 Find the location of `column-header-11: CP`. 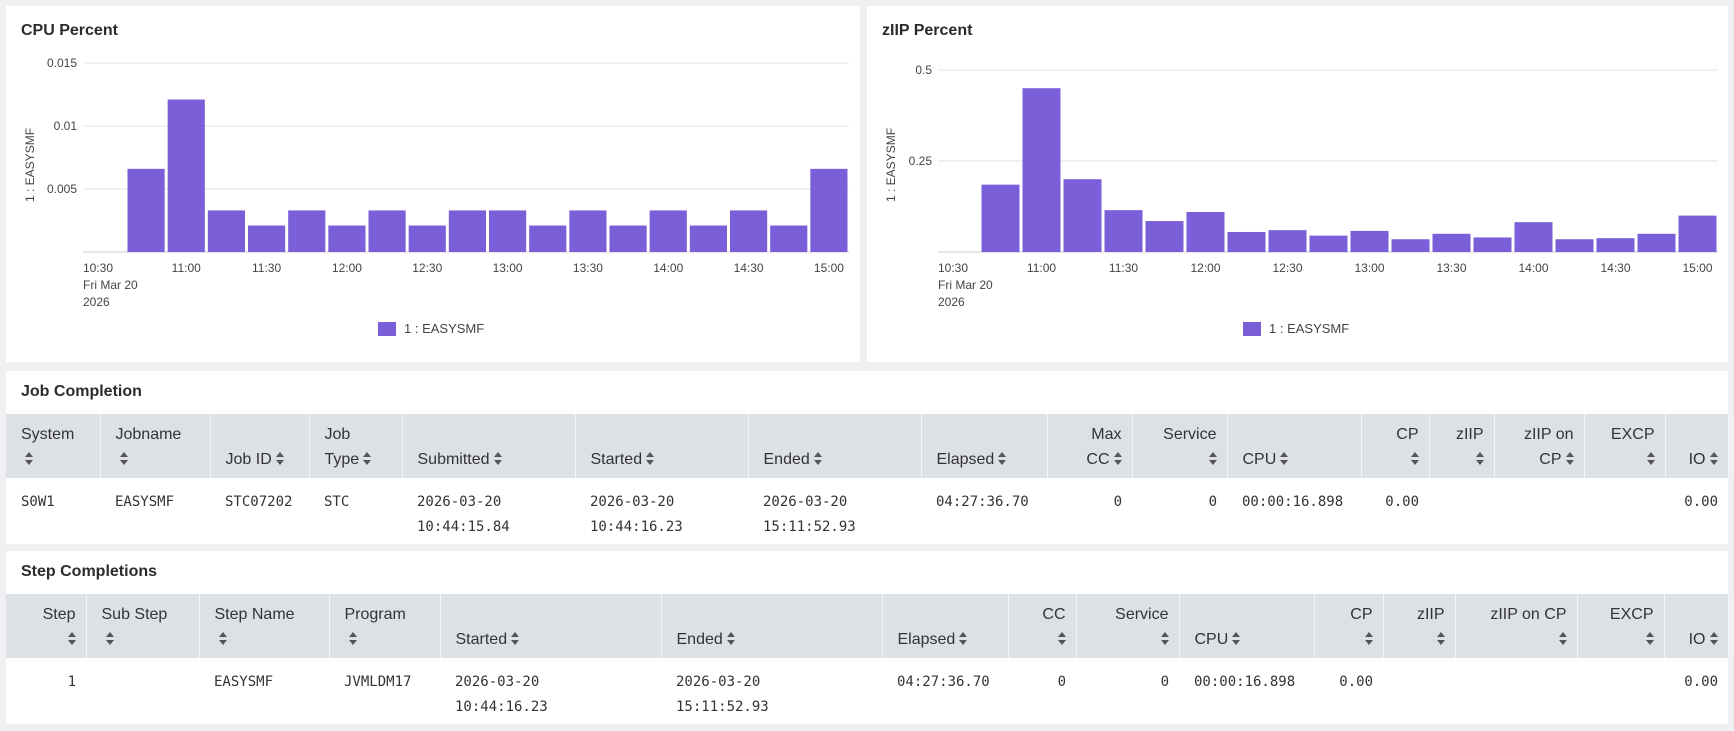

column-header-11: CP is located at coordinates (1395, 446).